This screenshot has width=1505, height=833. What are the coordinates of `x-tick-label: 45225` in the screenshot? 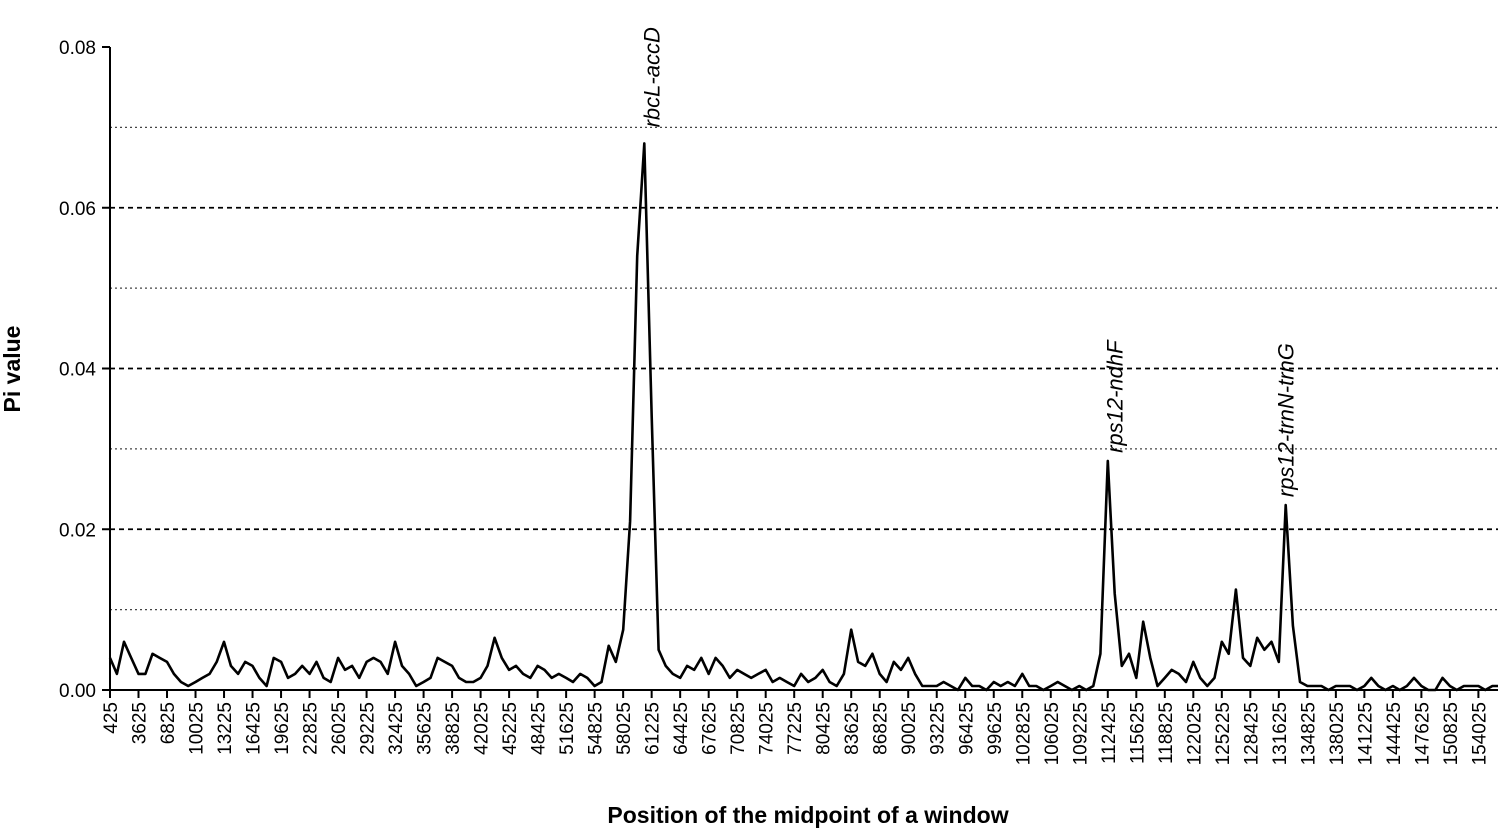 It's located at (510, 728).